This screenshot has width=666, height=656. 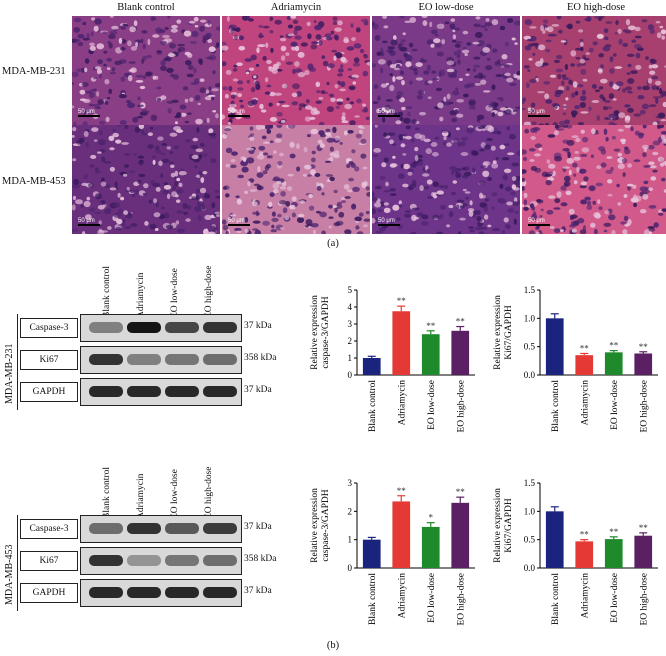 What do you see at coordinates (530, 347) in the screenshot?
I see `y-tick-label: 0.5` at bounding box center [530, 347].